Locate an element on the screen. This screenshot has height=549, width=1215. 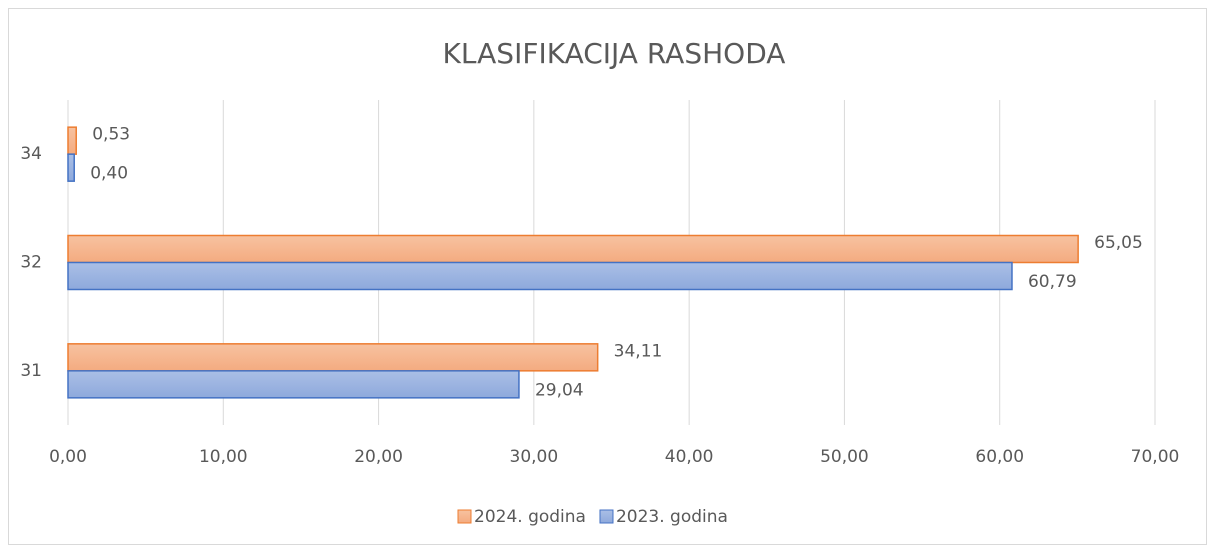
value-label: 60,79 is located at coordinates (1052, 282).